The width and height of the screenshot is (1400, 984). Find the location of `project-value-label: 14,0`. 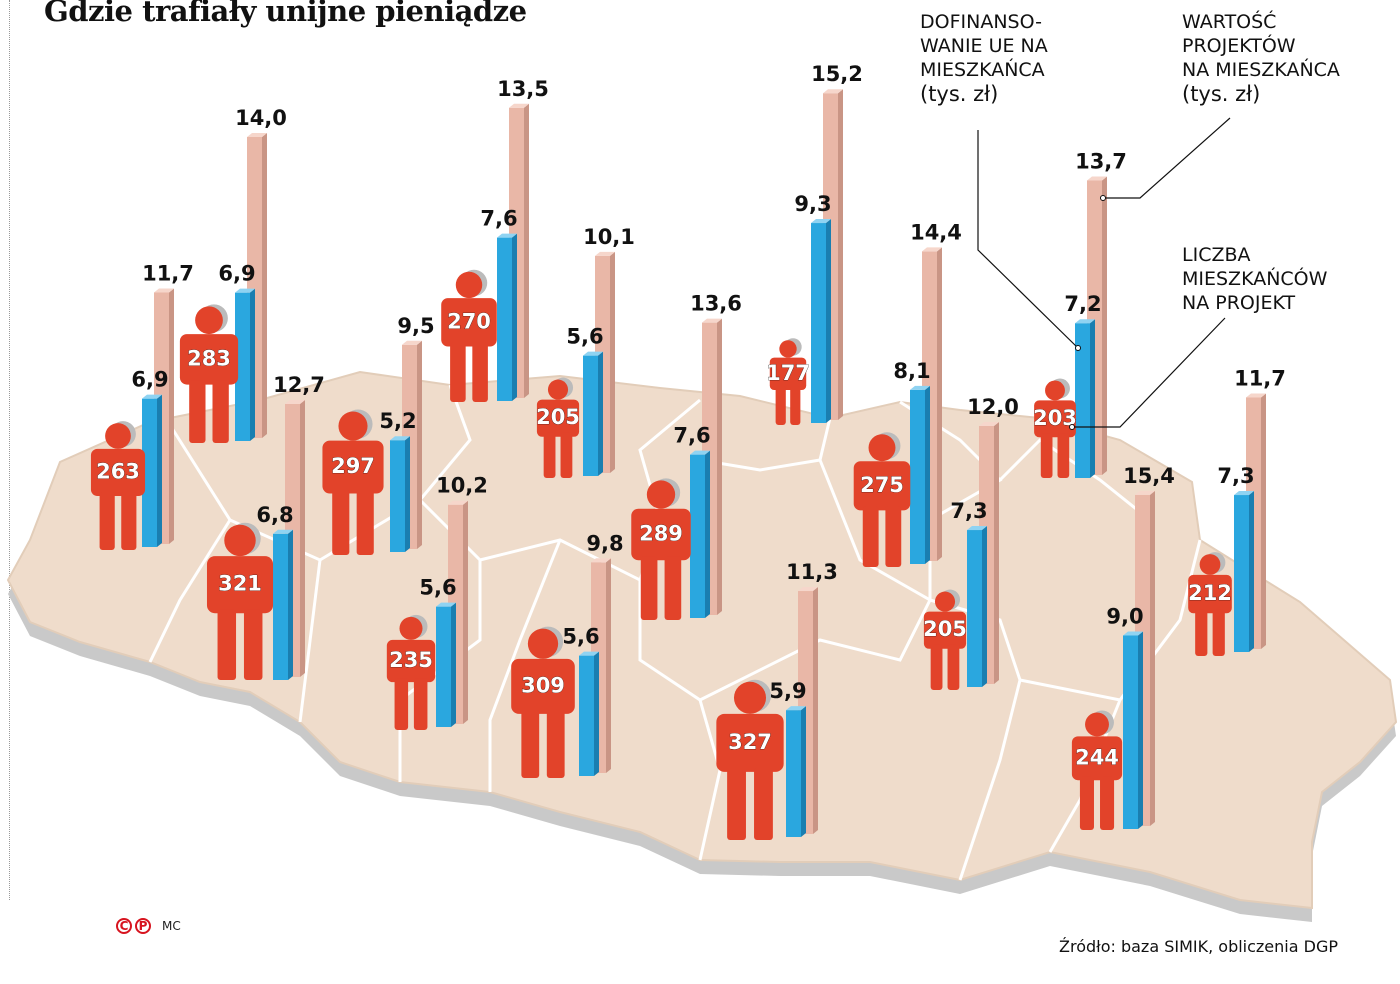

project-value-label: 14,0 is located at coordinates (261, 118).